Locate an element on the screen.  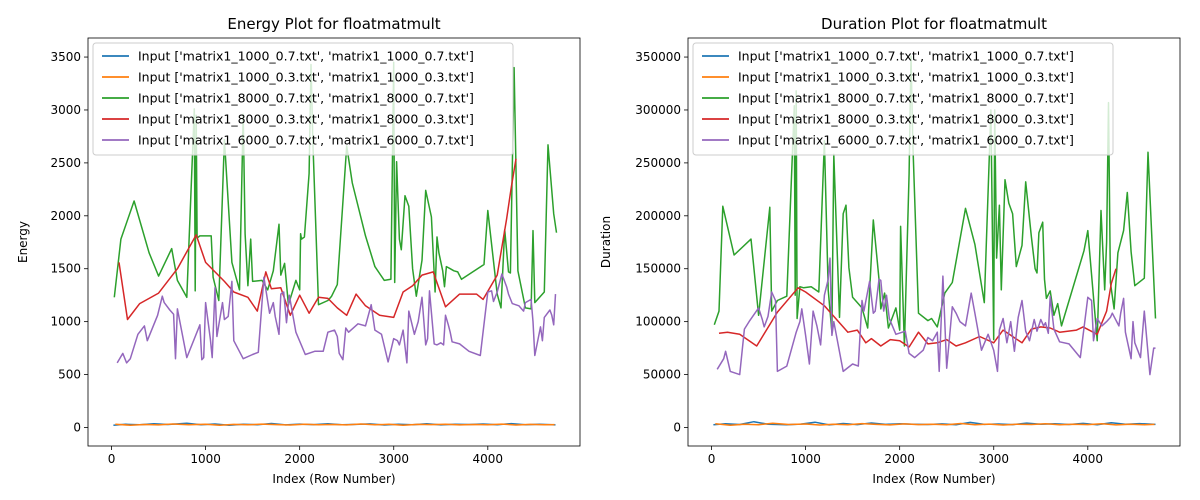
y-axis-label: Energy is located at coordinates (23, 242).